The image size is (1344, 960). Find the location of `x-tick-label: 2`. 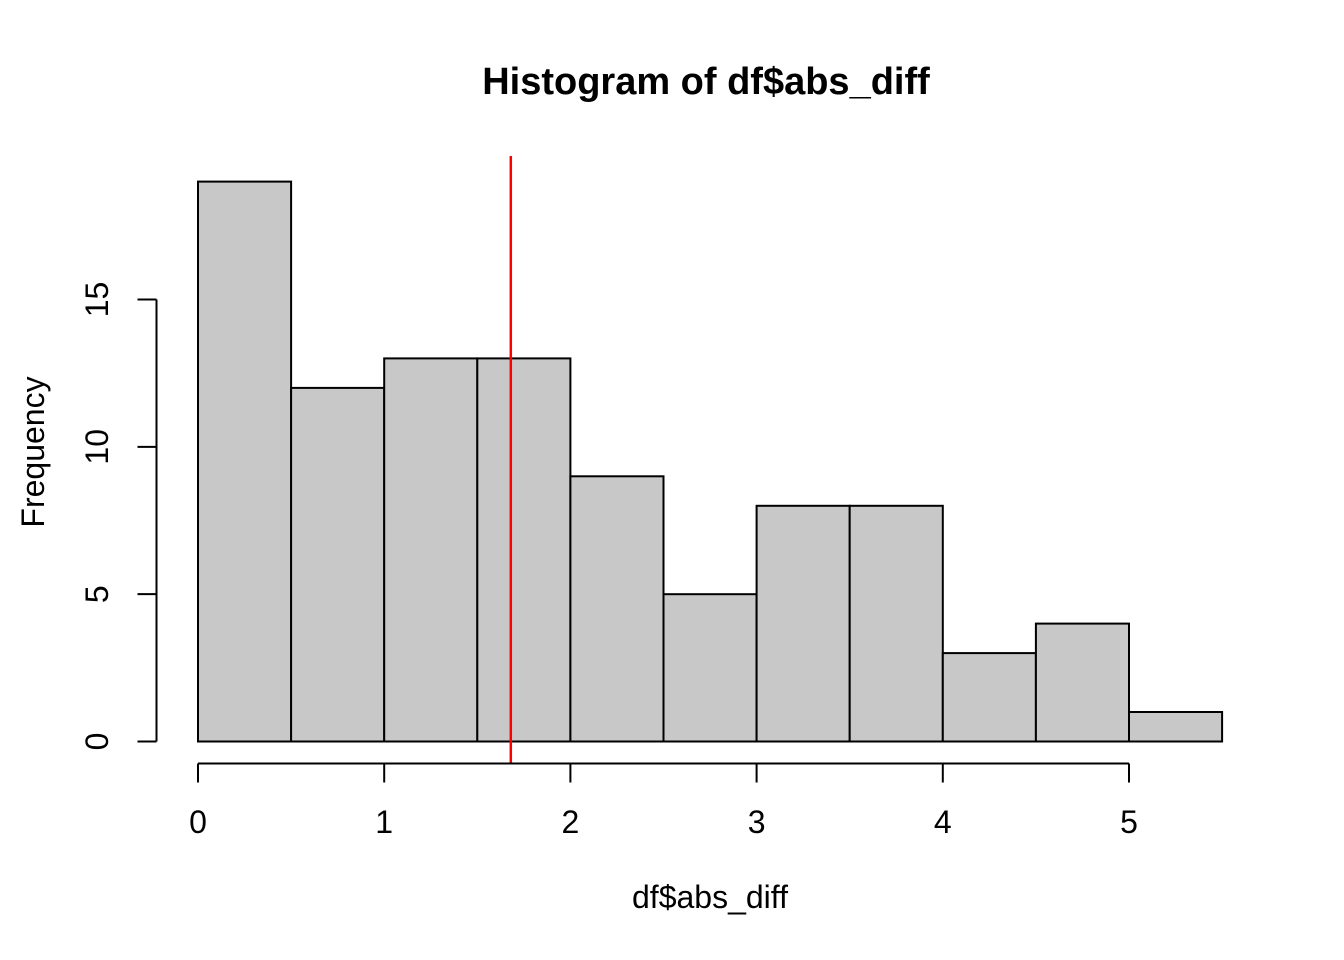

x-tick-label: 2 is located at coordinates (571, 822).